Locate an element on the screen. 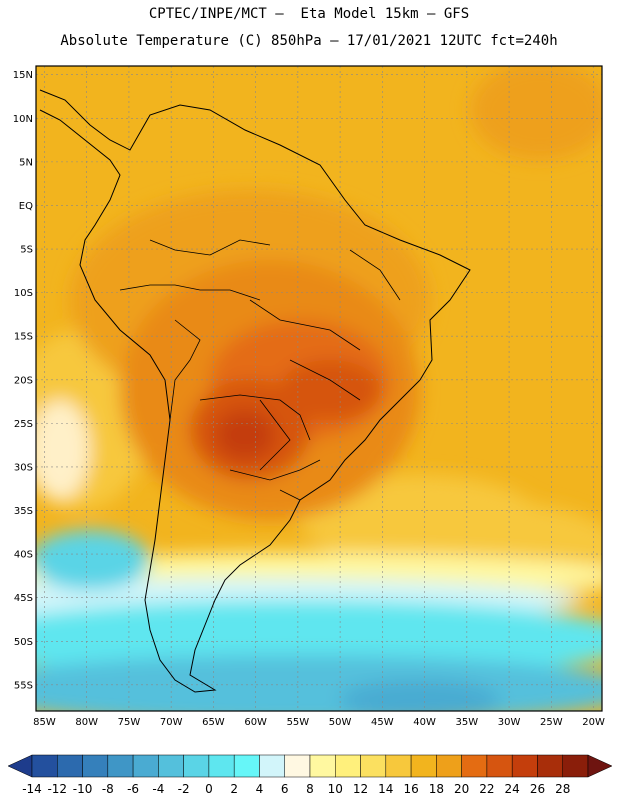  colorbar-label: 14 is located at coordinates (385, 789).